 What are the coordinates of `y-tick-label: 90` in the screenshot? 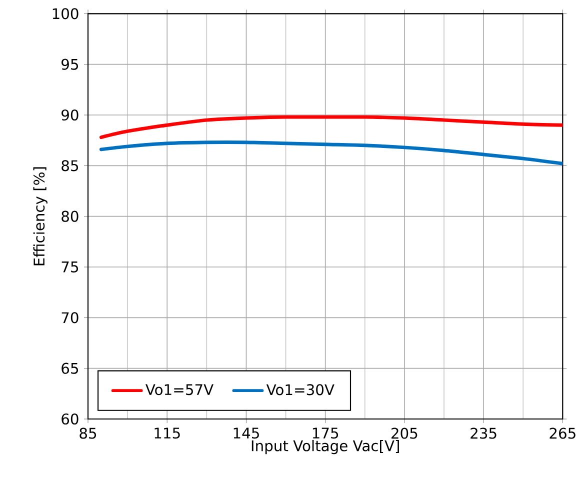 It's located at (70, 115).